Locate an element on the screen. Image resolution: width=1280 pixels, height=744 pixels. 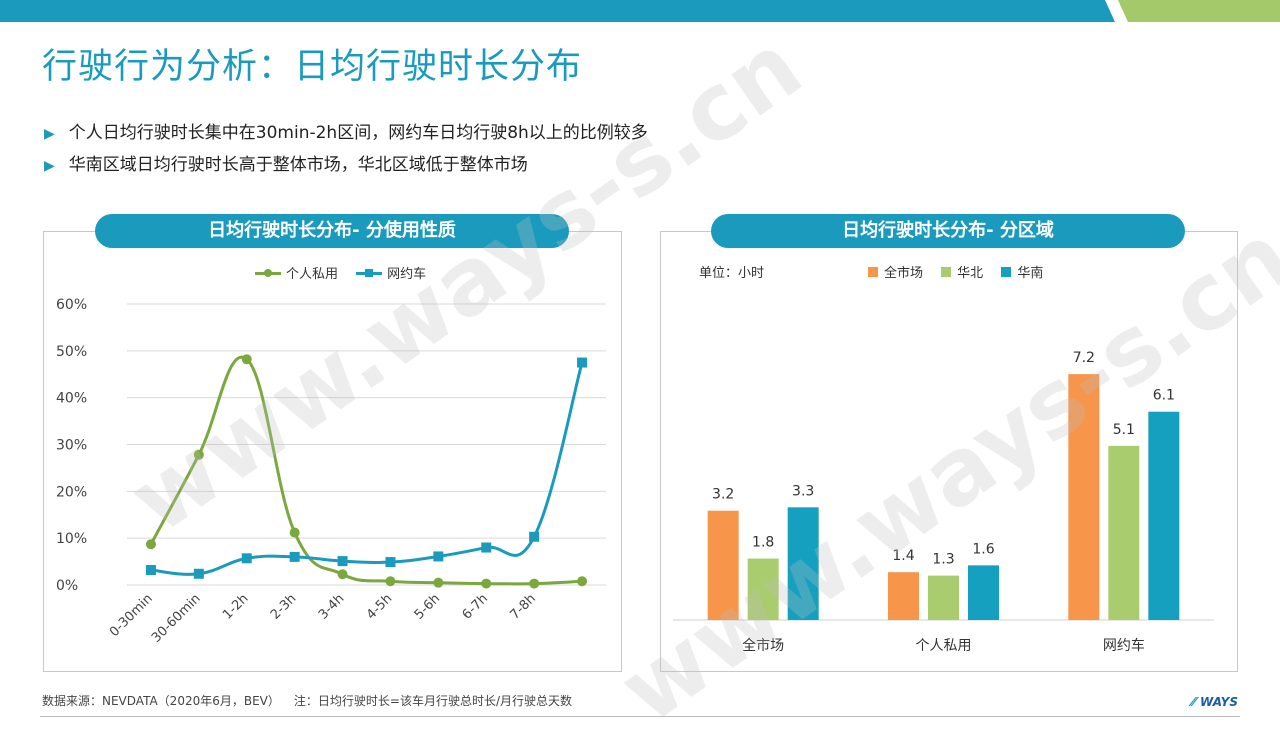
legend-label: 全市场 is located at coordinates (904, 273).